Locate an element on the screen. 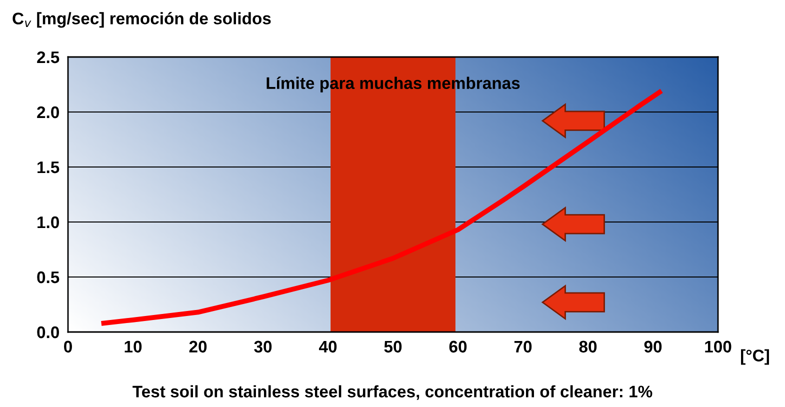  y-tick-label: 2.0 is located at coordinates (48, 112).